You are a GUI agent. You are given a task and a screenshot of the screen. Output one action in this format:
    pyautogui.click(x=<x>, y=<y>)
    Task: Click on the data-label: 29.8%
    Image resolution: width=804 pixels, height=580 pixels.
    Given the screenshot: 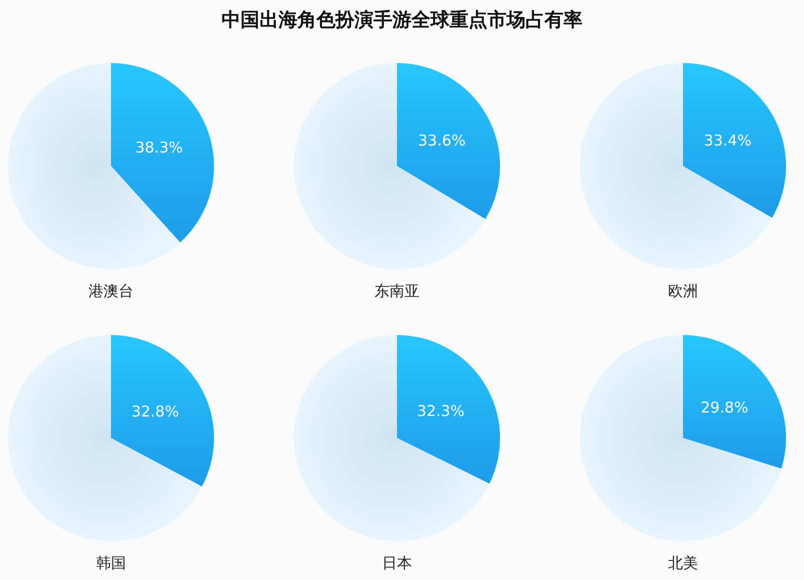 What is the action you would take?
    pyautogui.click(x=724, y=407)
    